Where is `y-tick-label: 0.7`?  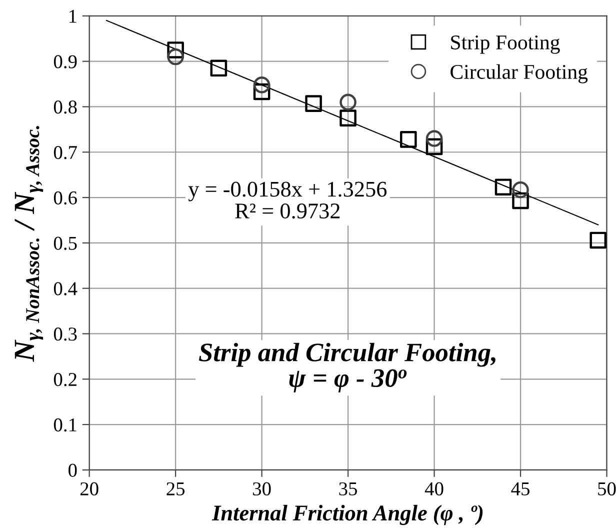 y-tick-label: 0.7 is located at coordinates (65, 153).